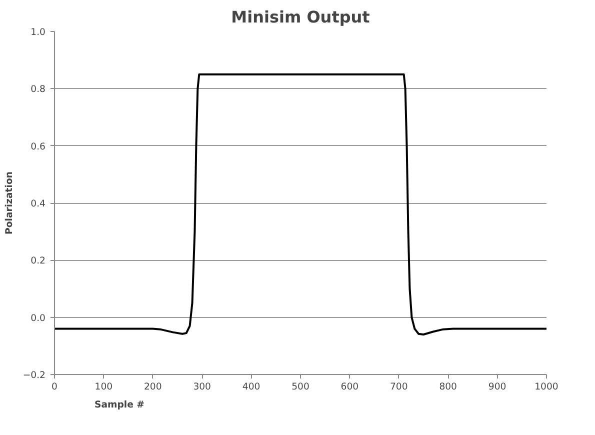 The width and height of the screenshot is (595, 435). I want to click on x-tick-label: 400, so click(251, 387).